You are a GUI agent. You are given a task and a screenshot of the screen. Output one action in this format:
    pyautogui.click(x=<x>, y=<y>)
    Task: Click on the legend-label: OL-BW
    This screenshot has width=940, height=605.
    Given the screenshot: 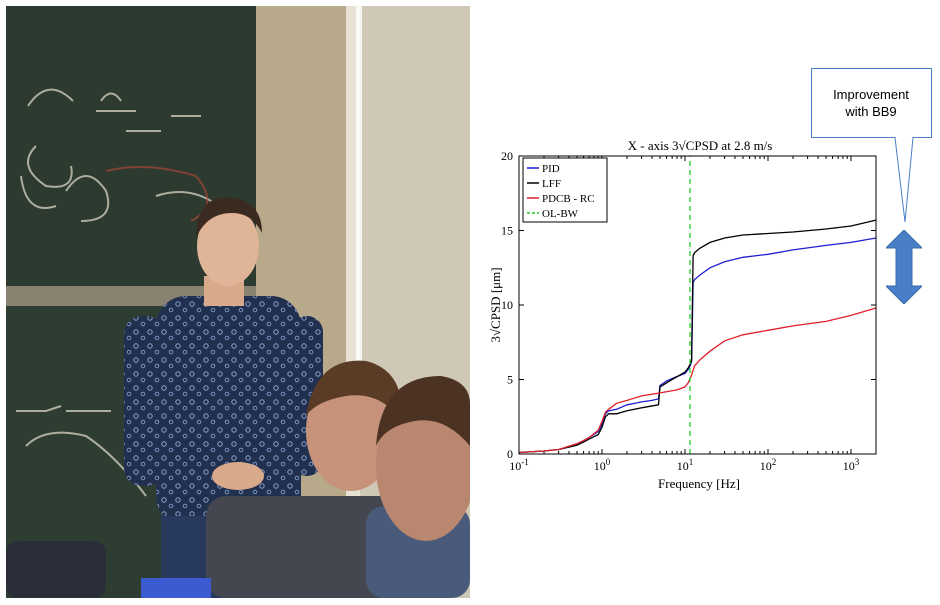 What is the action you would take?
    pyautogui.click(x=560, y=214)
    